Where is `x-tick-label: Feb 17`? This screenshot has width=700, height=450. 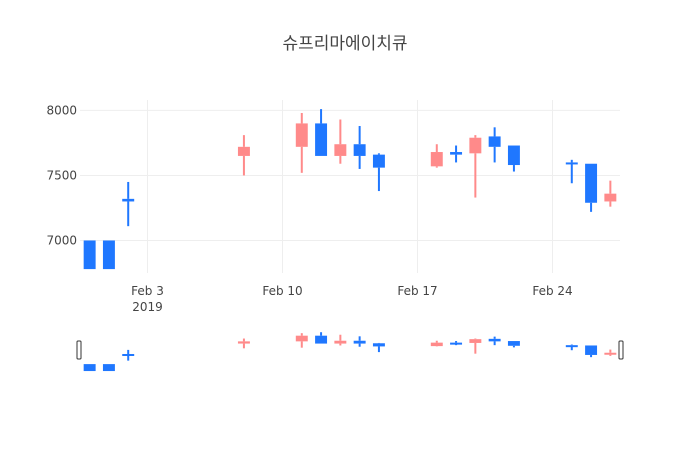
x-tick-label: Feb 17 is located at coordinates (417, 291).